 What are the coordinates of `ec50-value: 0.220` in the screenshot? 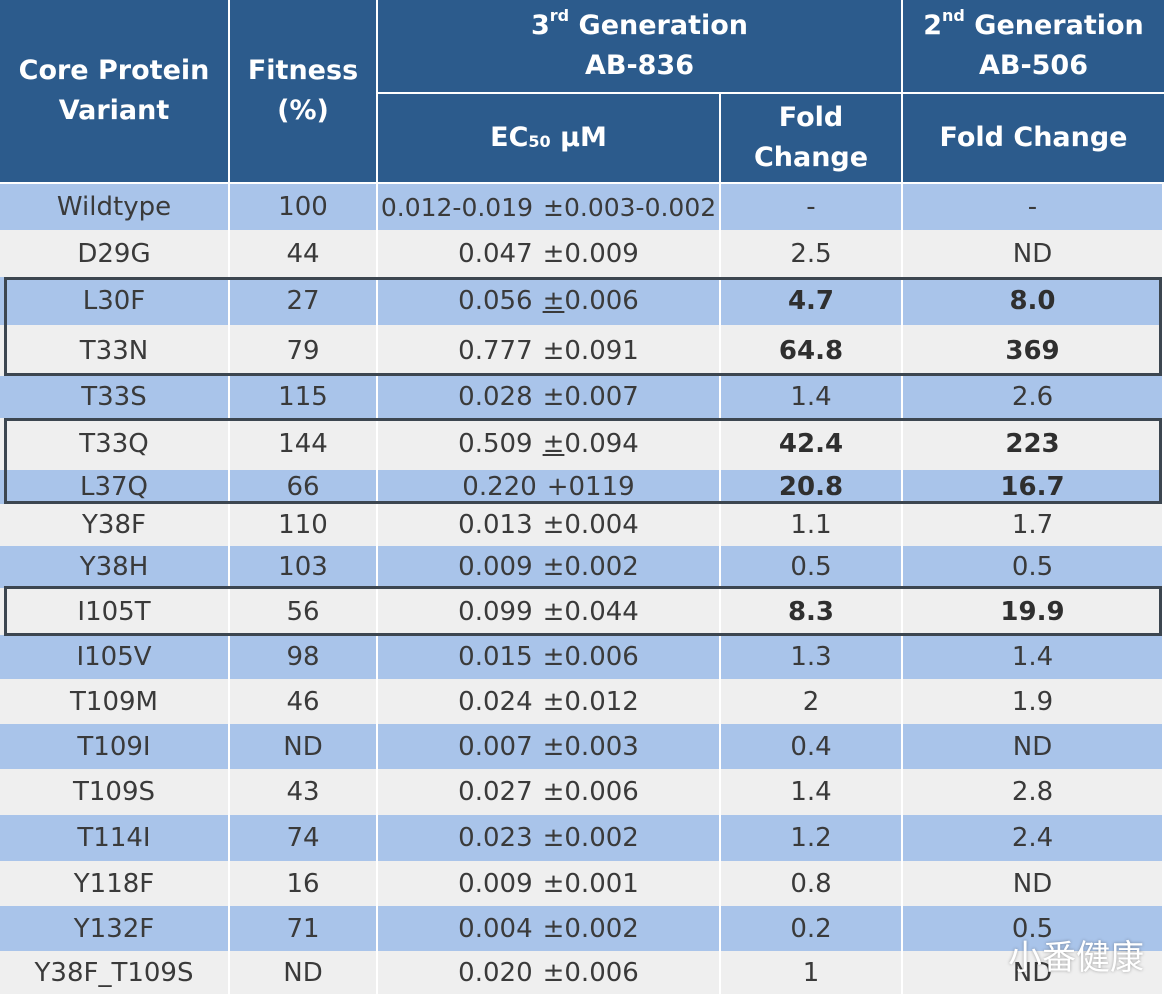 It's located at (499, 487).